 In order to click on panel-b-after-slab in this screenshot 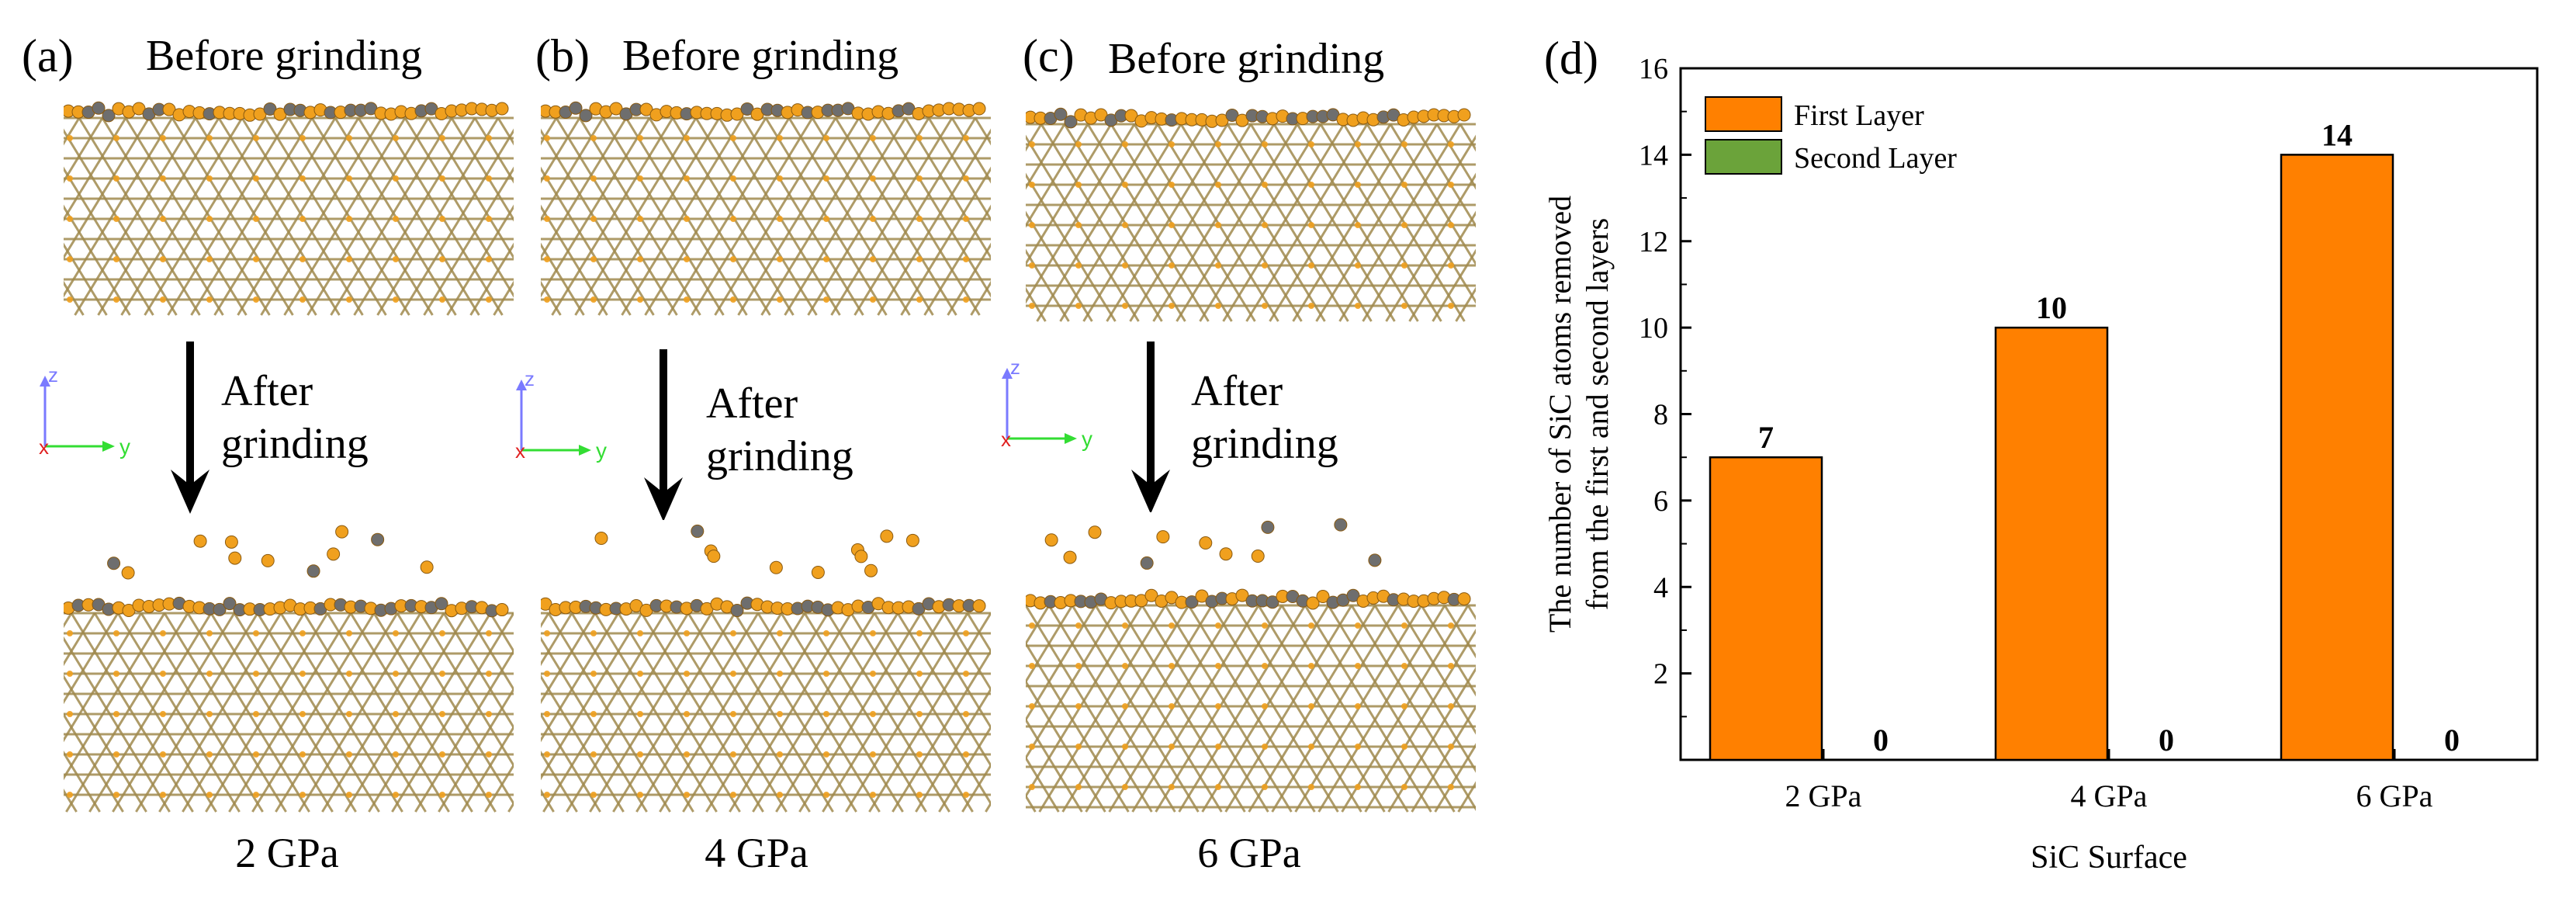, I will do `click(766, 666)`.